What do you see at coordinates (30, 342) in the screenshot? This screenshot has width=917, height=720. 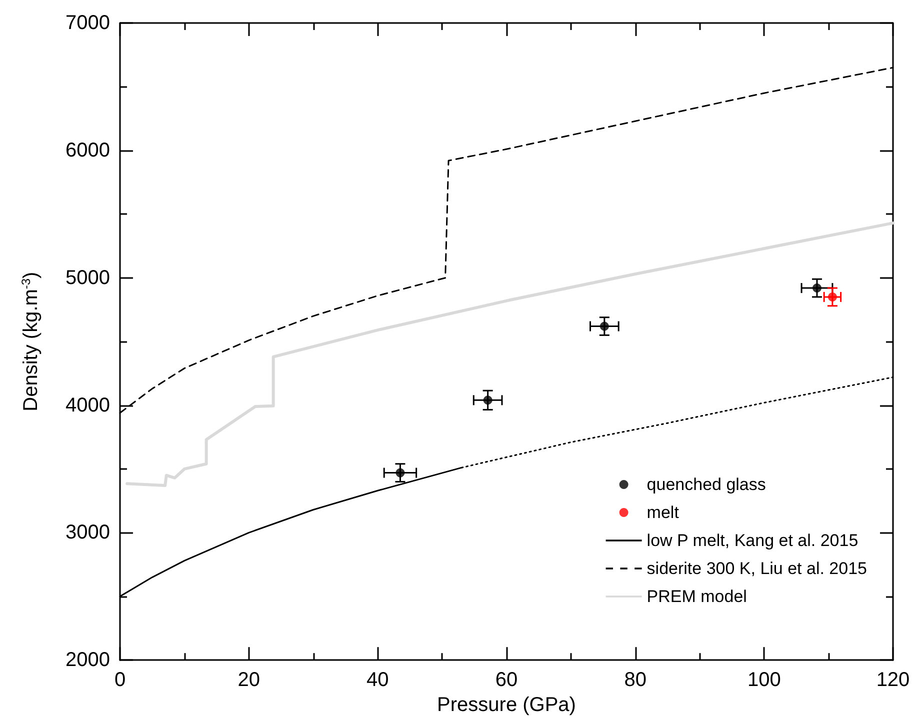 I see `y-axis-title: Density (kg.m-3)` at bounding box center [30, 342].